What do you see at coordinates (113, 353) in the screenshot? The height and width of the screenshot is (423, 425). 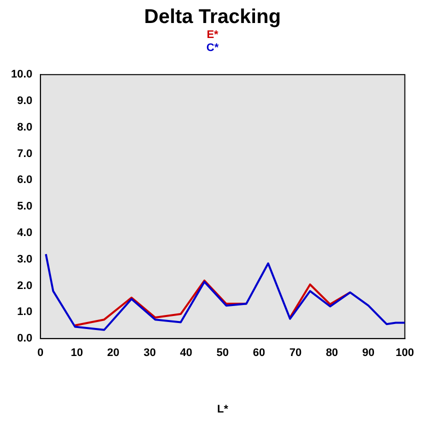 I see `x-tick-label: 20` at bounding box center [113, 353].